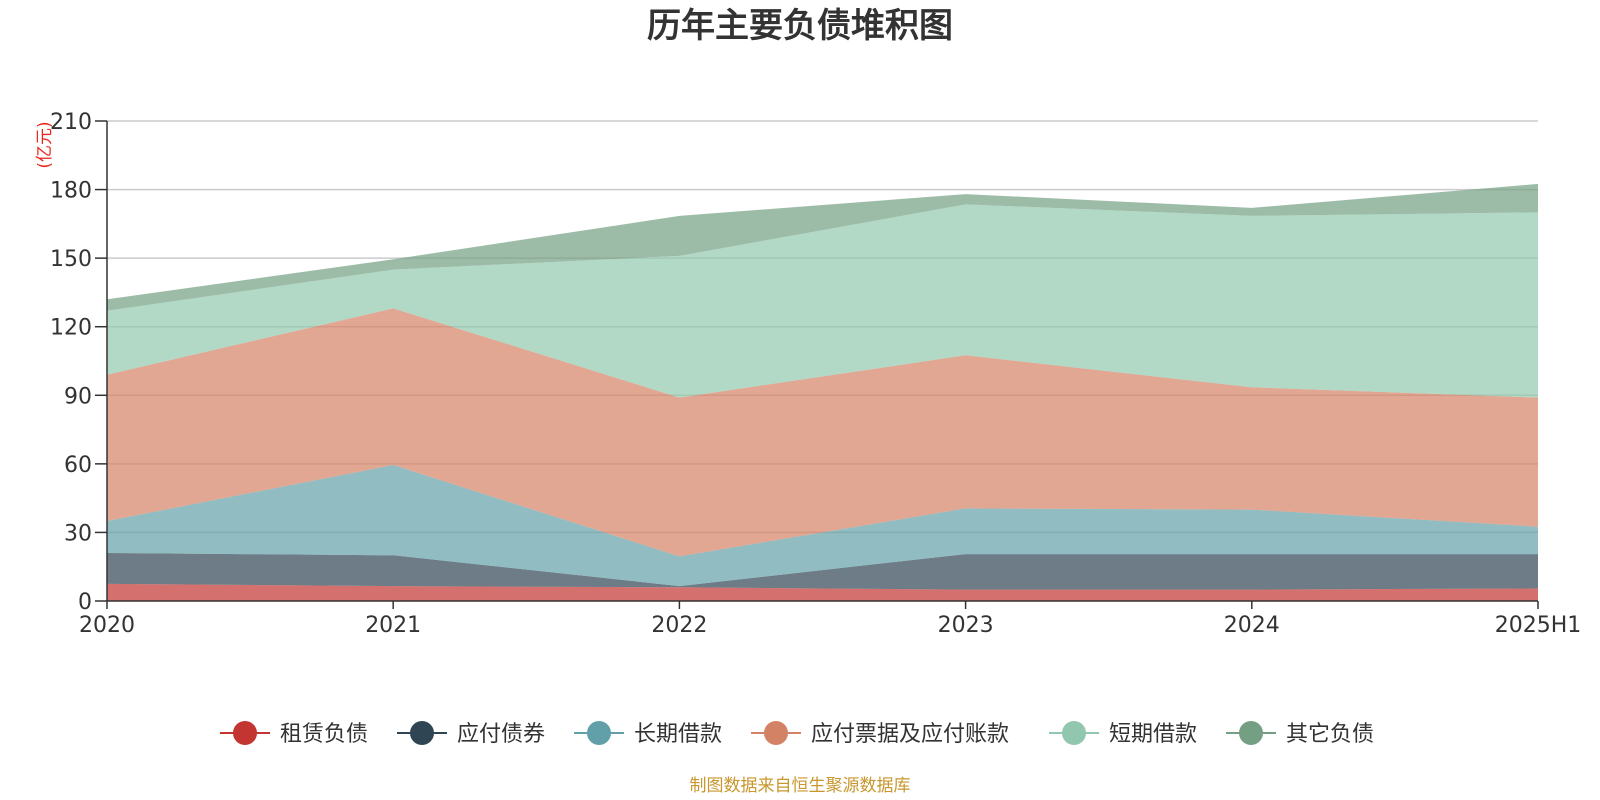 This screenshot has height=800, width=1600. Describe the element at coordinates (1330, 734) in the screenshot. I see `legend-label: 其它负债` at that location.